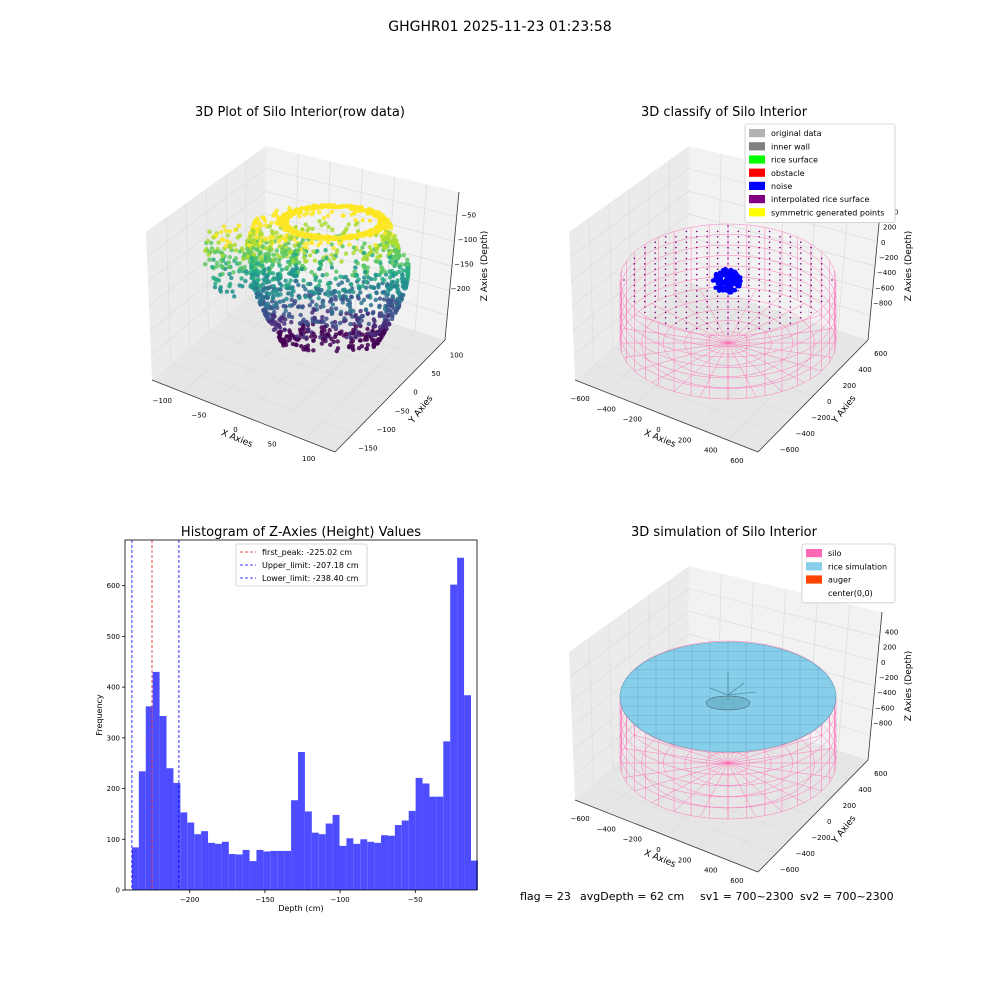 This screenshot has height=1000, width=1000. Describe the element at coordinates (99, 715) in the screenshot. I see `histogram-y-axis-label: Frequency` at that location.